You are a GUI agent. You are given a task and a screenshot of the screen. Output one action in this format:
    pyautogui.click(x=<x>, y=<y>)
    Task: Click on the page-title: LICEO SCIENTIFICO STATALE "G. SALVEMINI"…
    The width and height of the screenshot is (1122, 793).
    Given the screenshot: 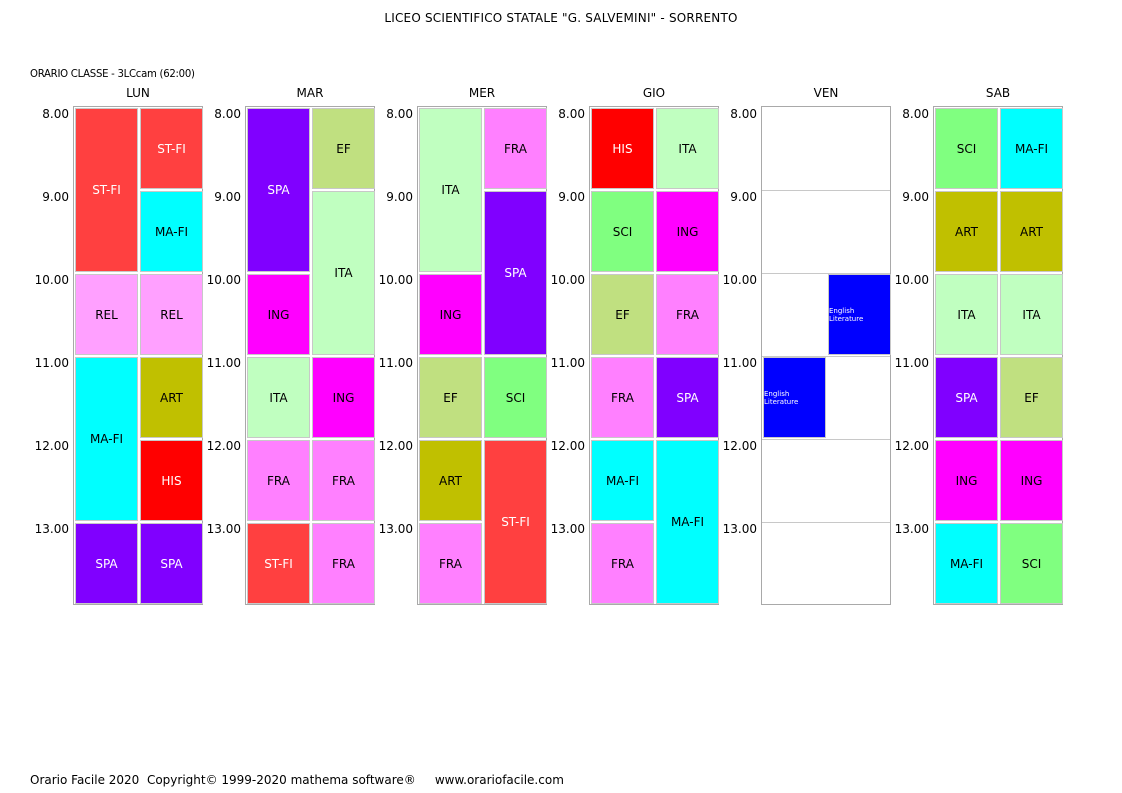 What is the action you would take?
    pyautogui.click(x=561, y=18)
    